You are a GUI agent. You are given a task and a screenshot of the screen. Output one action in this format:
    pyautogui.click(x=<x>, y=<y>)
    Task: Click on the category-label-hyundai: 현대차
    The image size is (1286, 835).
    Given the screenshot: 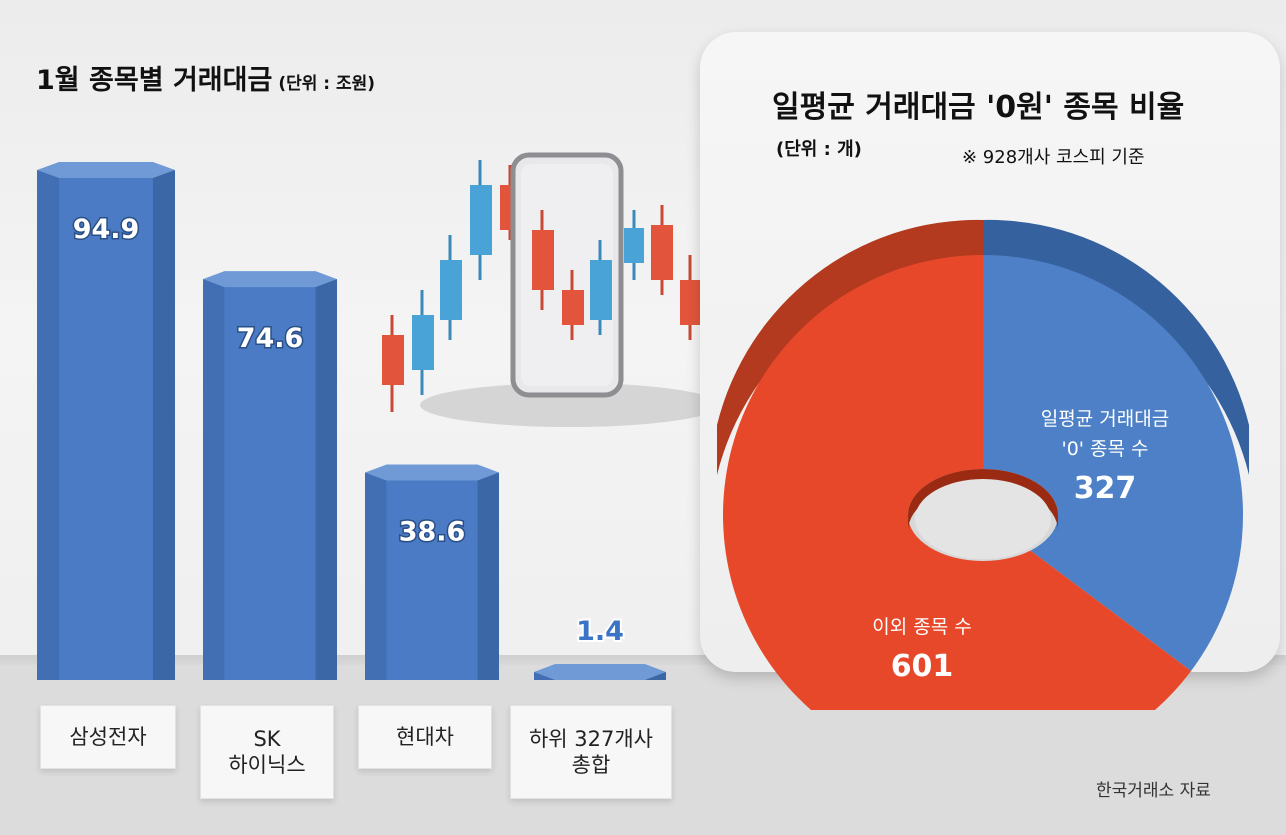 What is the action you would take?
    pyautogui.click(x=425, y=737)
    